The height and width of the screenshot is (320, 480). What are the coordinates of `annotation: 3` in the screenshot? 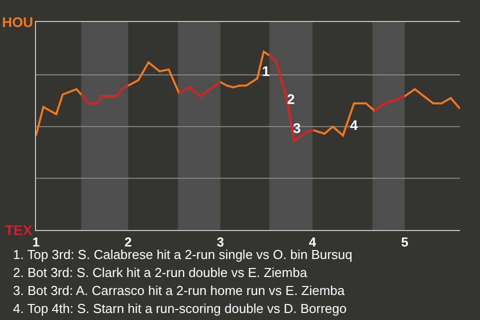 It's located at (297, 128).